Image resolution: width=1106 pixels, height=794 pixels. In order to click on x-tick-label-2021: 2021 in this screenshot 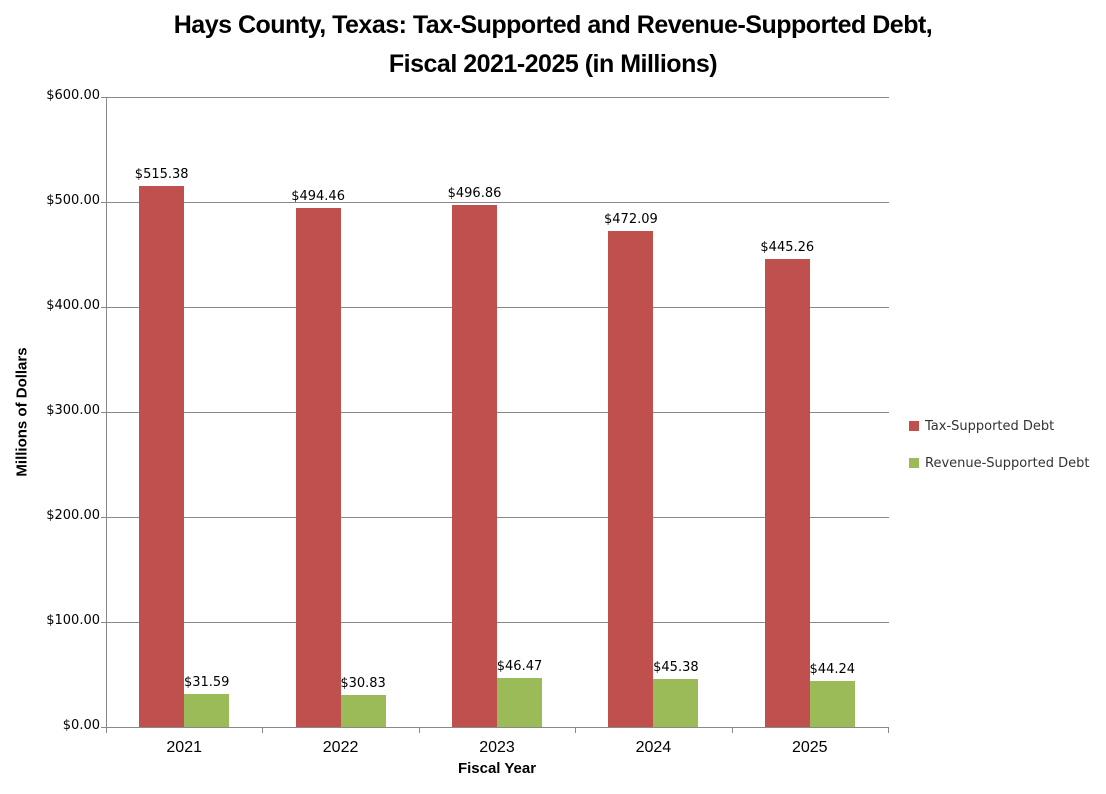, I will do `click(184, 747)`.